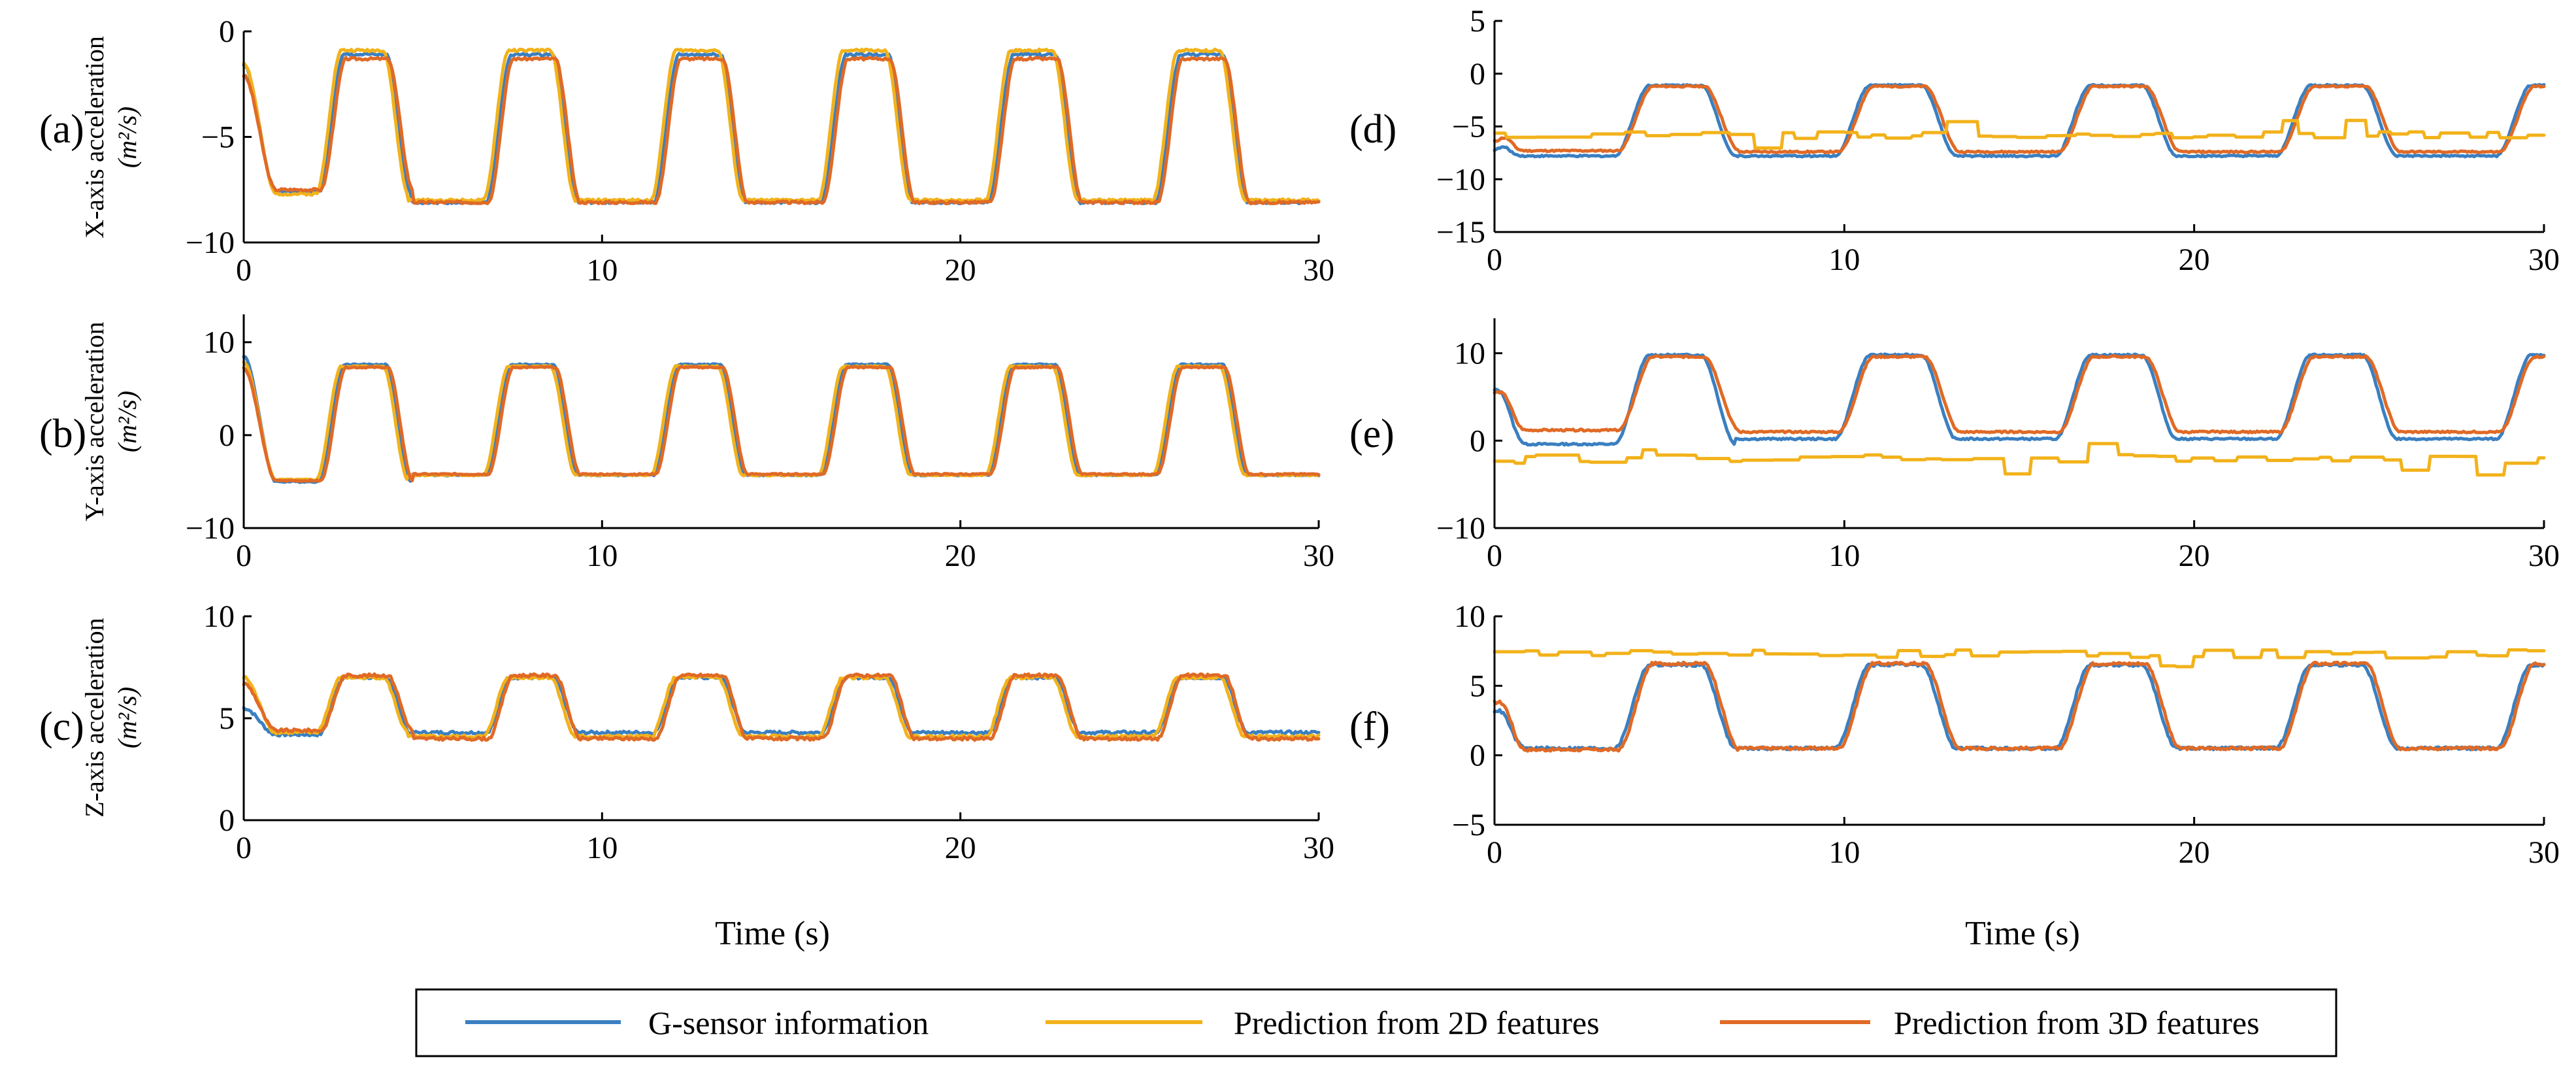  I want to click on panel-d: 0 10 20 30 5 0 −5 −10 −15 (d), so click(1954, 140).